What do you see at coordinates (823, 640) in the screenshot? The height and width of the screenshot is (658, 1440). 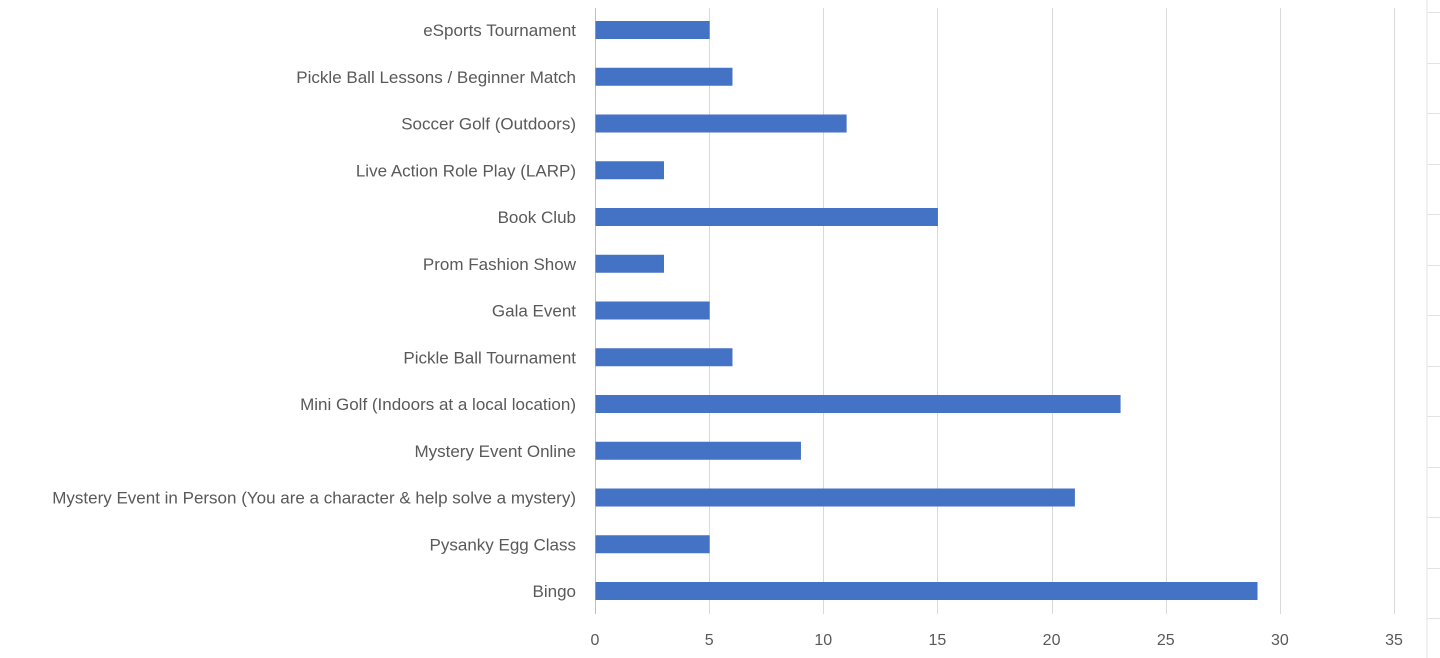 I see `x-tick-label: 10` at bounding box center [823, 640].